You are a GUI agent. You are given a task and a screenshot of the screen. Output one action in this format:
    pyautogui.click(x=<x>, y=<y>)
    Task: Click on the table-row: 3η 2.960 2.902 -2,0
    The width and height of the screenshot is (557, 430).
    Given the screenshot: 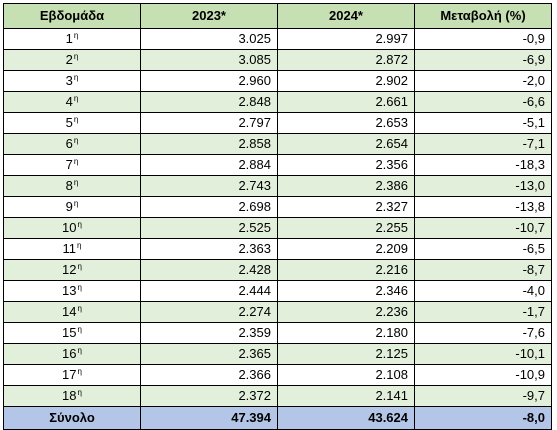 What is the action you would take?
    pyautogui.click(x=277, y=81)
    